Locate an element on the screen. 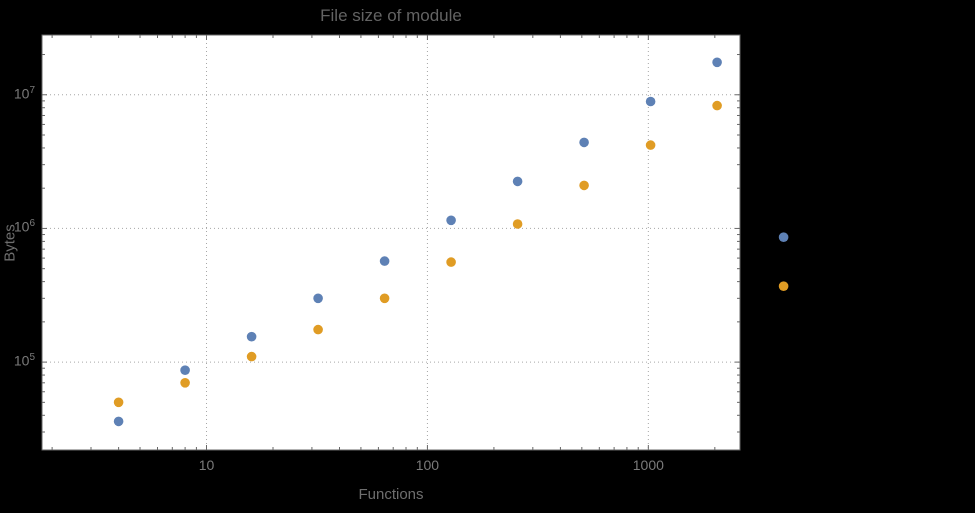 This screenshot has width=975, height=513. chart-title: File size of module is located at coordinates (391, 15).